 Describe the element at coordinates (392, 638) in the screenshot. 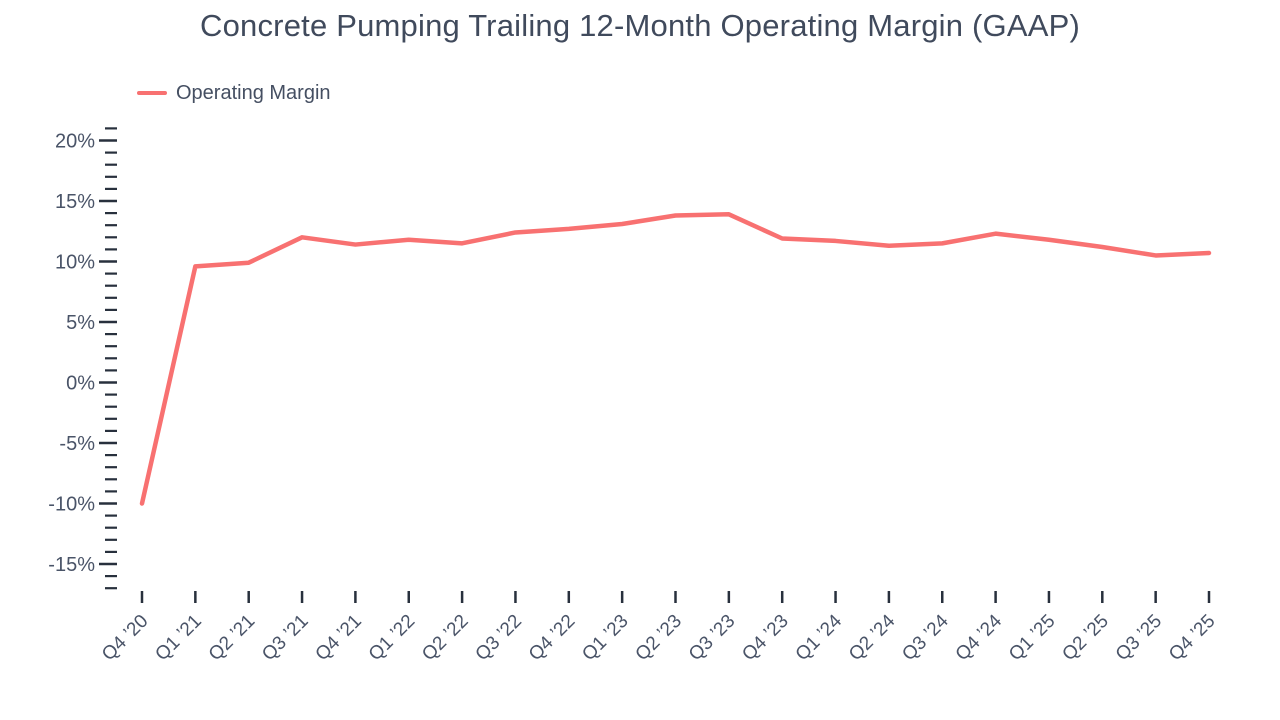

I see `x-axis-label: Q1 ’22` at that location.